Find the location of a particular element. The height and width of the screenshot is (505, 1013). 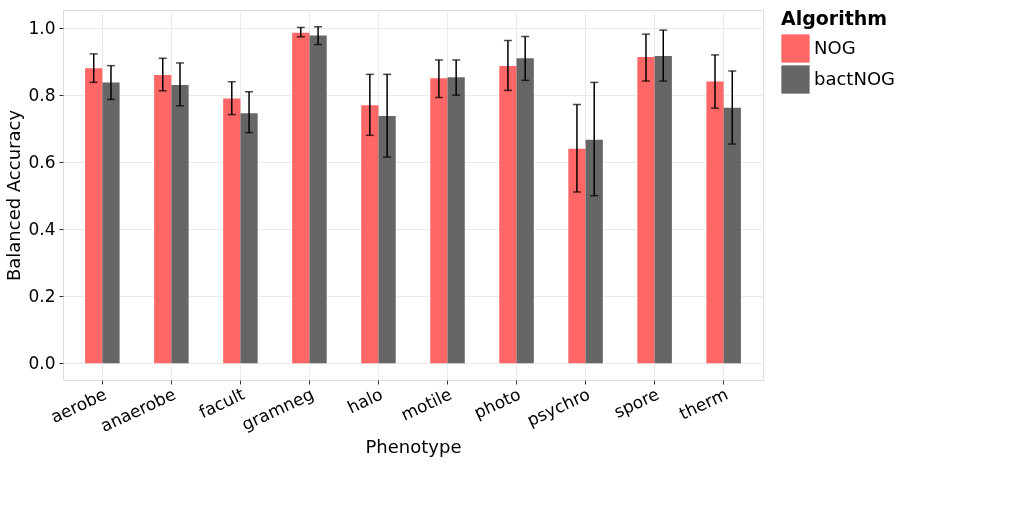

y-tick-label: 0.4 is located at coordinates (42, 228).